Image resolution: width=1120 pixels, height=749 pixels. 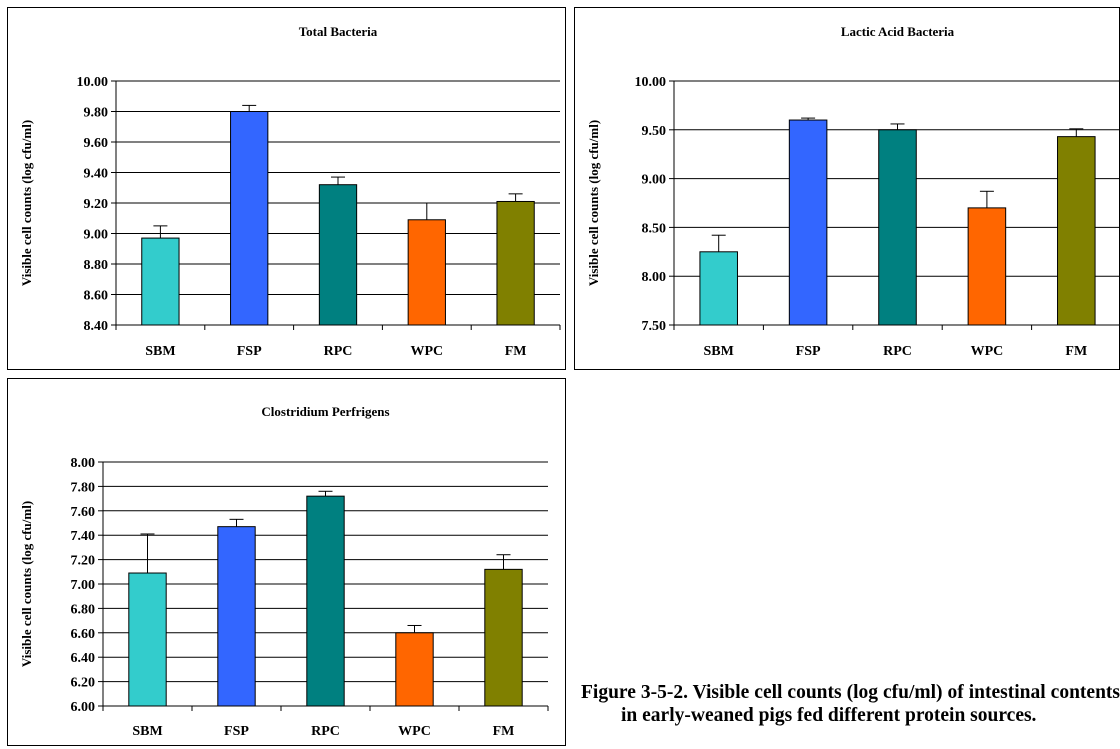 I want to click on y-tick-label: 8.40, so click(x=96, y=326).